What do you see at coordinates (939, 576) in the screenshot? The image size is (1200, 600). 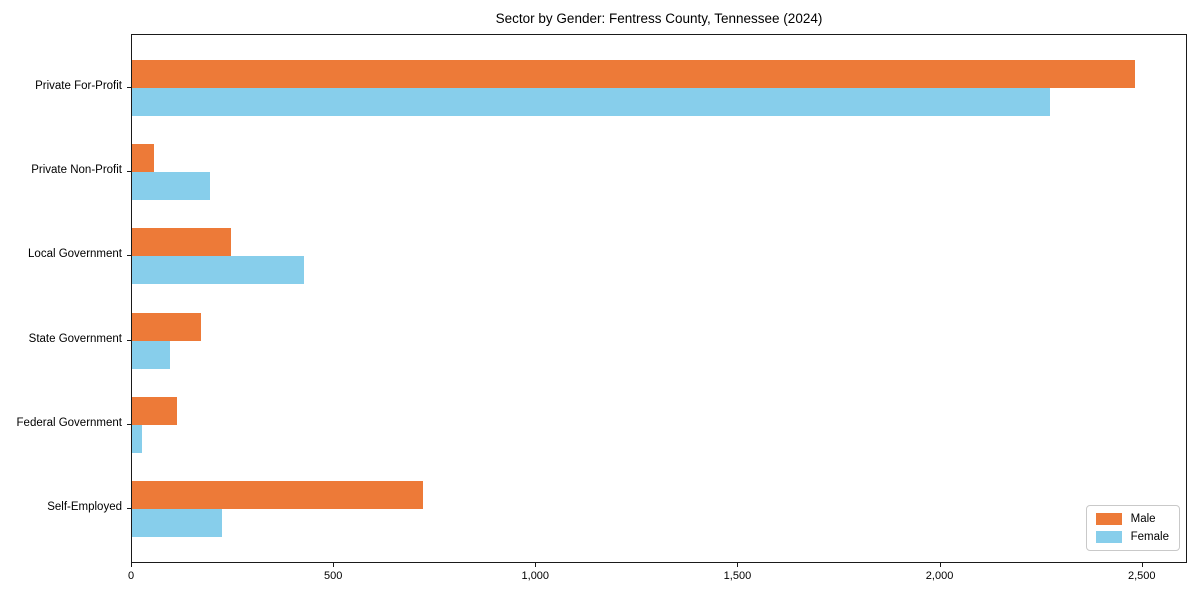 I see `x-axis-tick-label: 2,000` at bounding box center [939, 576].